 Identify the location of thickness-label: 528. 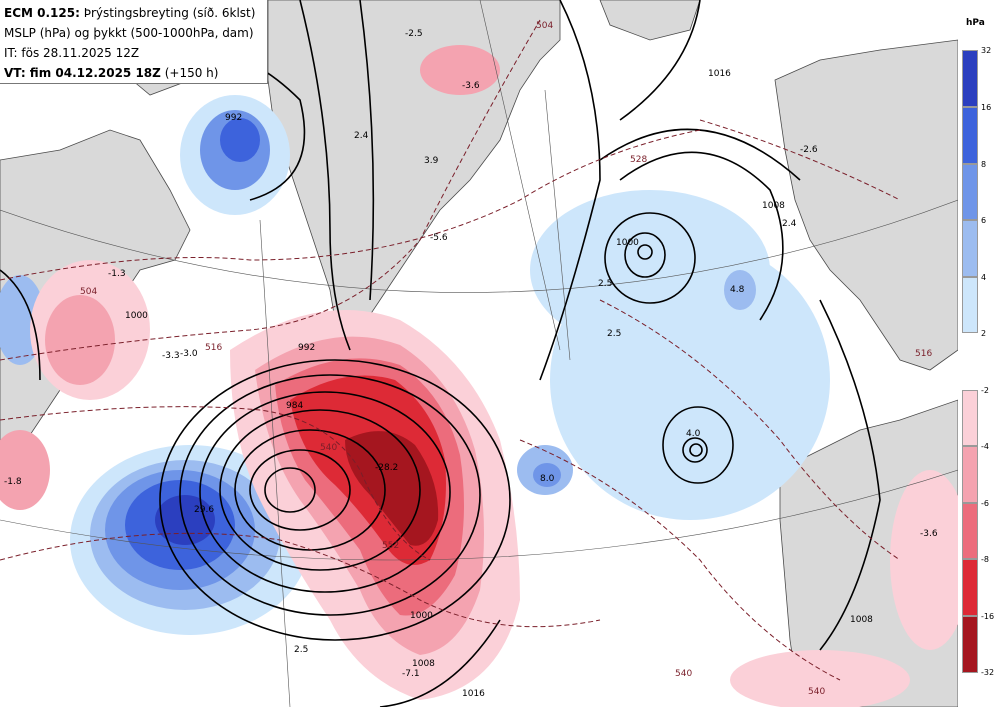
(638, 160).